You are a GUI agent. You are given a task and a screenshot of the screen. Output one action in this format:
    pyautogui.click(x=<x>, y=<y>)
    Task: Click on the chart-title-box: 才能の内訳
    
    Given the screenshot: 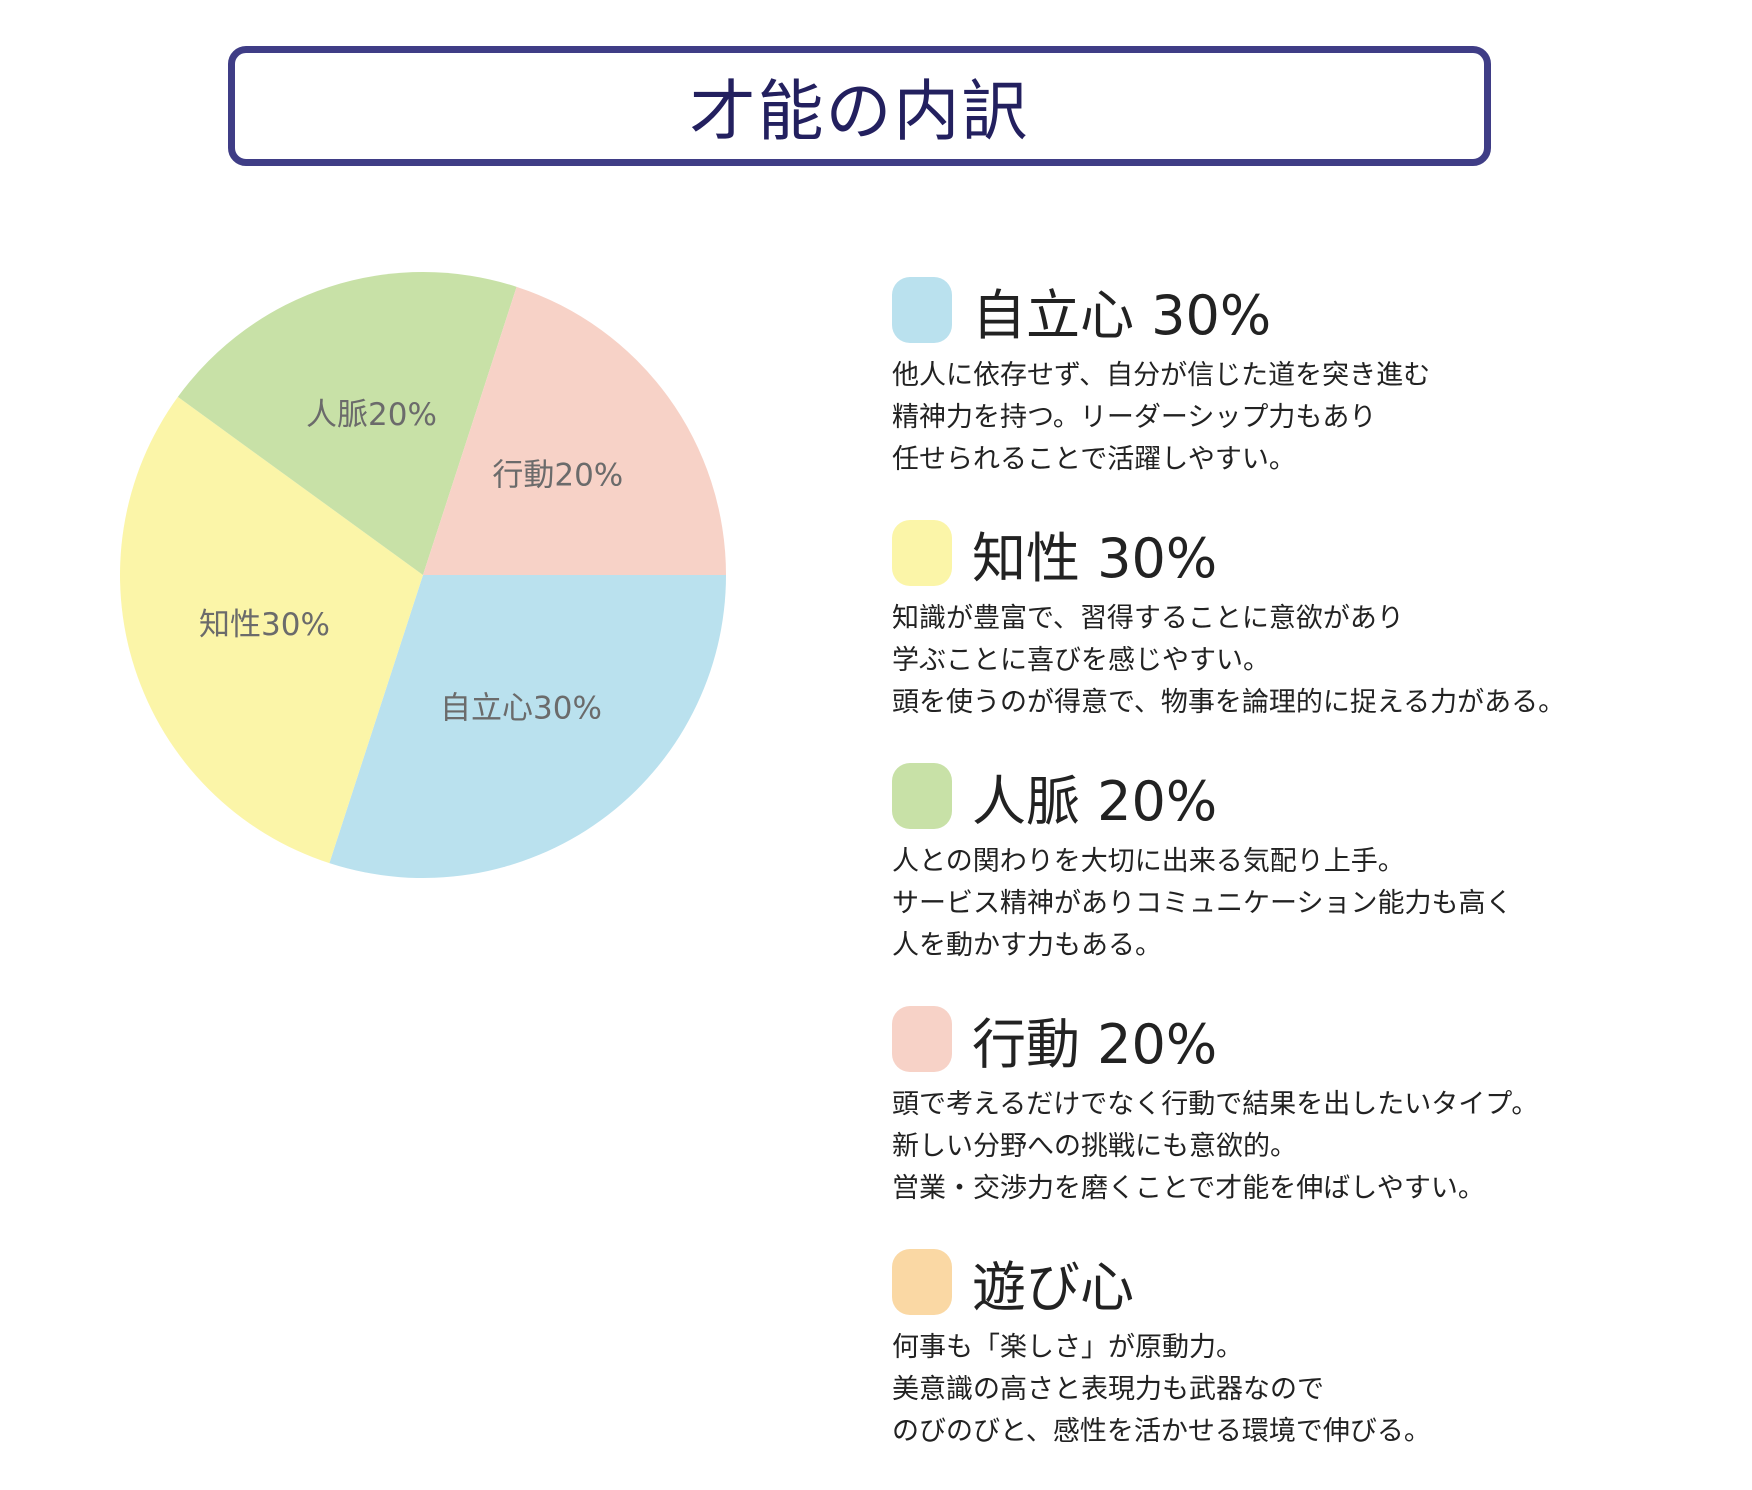 What is the action you would take?
    pyautogui.click(x=859, y=106)
    